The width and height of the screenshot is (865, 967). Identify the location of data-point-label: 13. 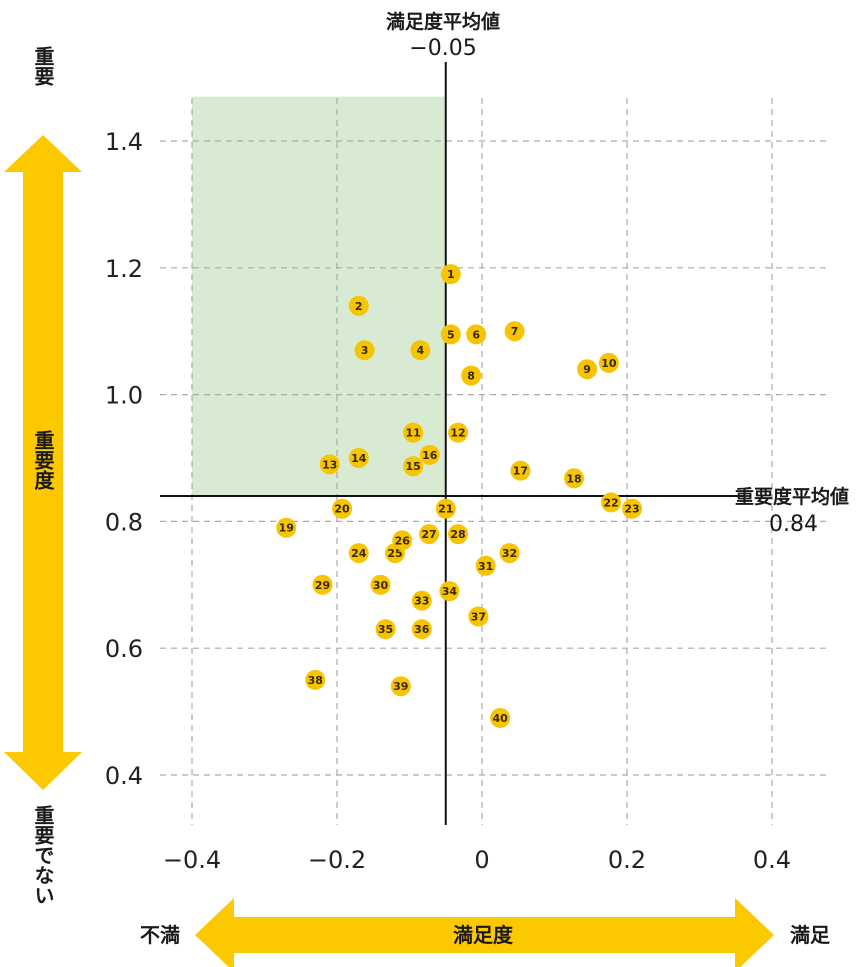
(329, 464).